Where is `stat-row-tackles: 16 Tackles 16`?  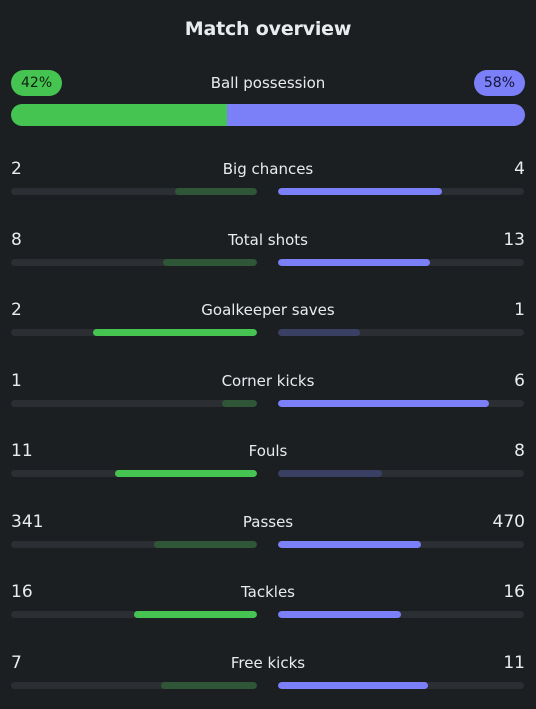 stat-row-tackles: 16 Tackles 16 is located at coordinates (268, 607).